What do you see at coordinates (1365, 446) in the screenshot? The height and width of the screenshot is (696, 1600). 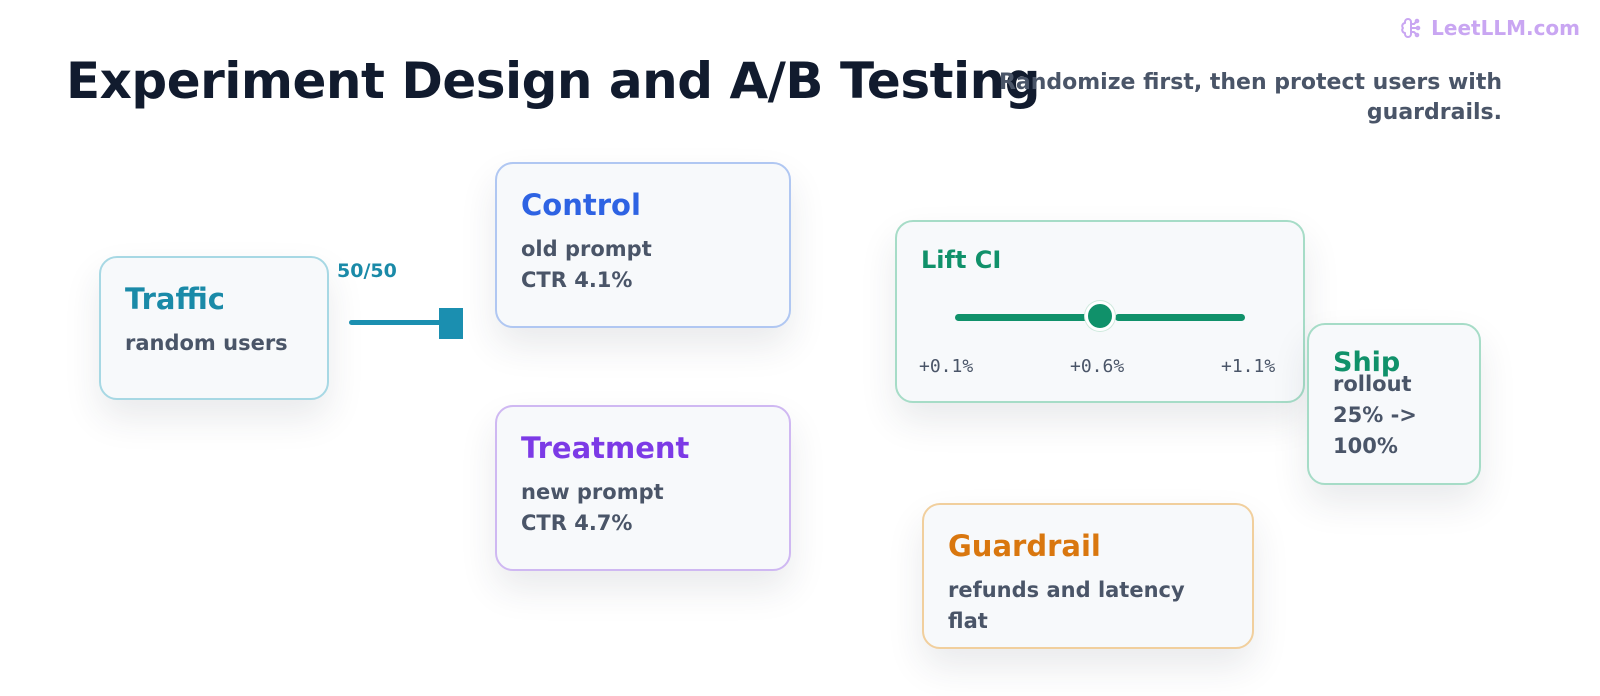 I see `ship-line: 100%` at bounding box center [1365, 446].